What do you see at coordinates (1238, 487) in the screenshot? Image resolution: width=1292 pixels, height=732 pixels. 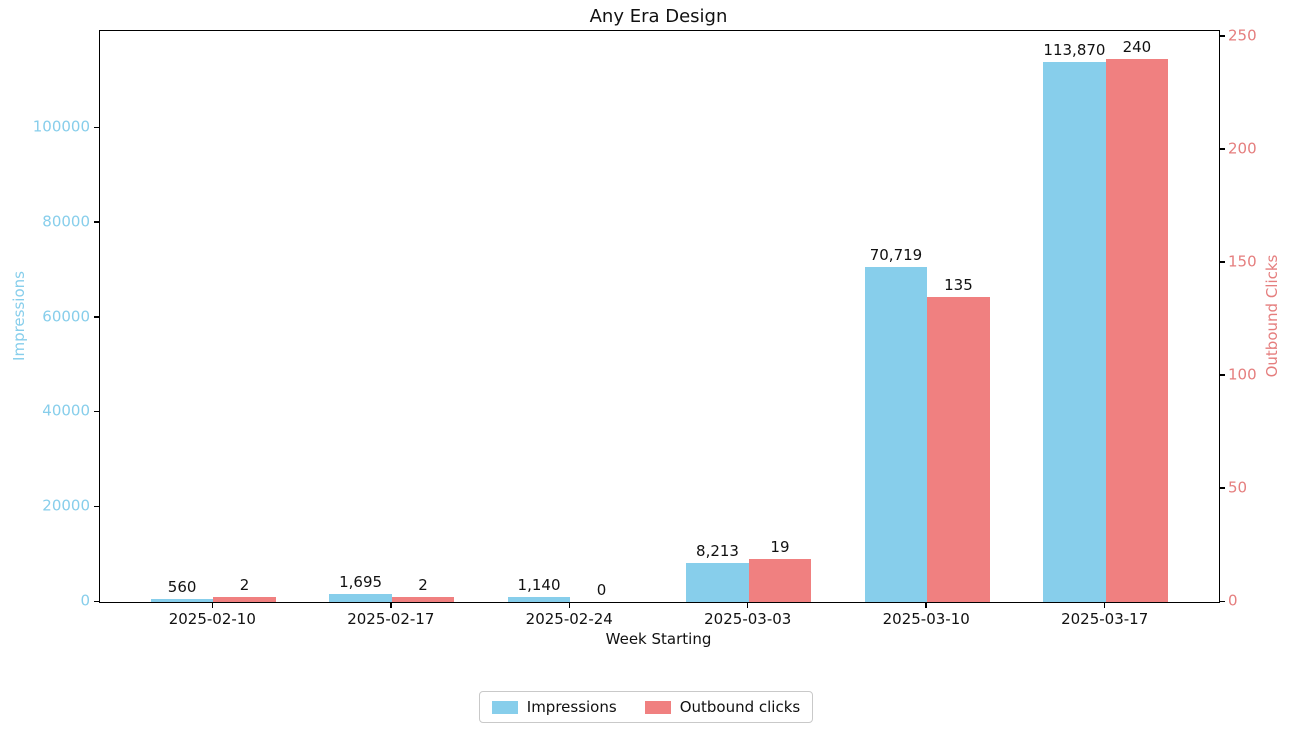 I see `y-tick-label-right: 50` at bounding box center [1238, 487].